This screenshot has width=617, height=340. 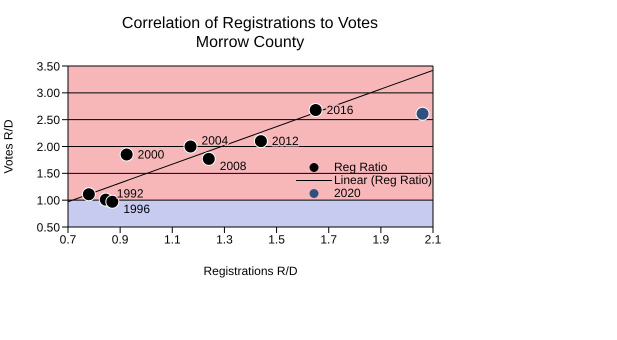 I want to click on legend-label: Linear (Reg Ratio), so click(x=383, y=180).